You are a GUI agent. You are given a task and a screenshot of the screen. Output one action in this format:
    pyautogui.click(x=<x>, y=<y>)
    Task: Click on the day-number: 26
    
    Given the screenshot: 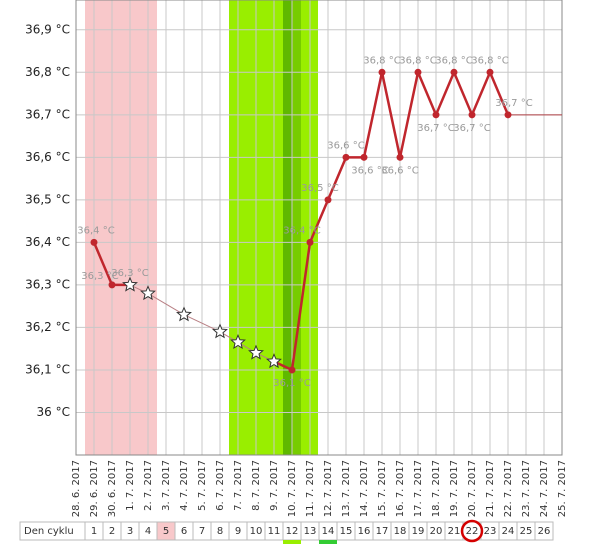 What is the action you would take?
    pyautogui.click(x=544, y=531)
    